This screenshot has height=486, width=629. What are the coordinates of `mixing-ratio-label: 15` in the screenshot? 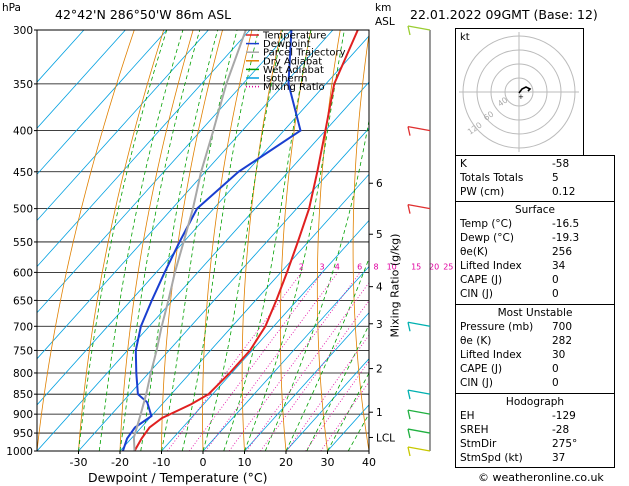 It's located at (416, 266).